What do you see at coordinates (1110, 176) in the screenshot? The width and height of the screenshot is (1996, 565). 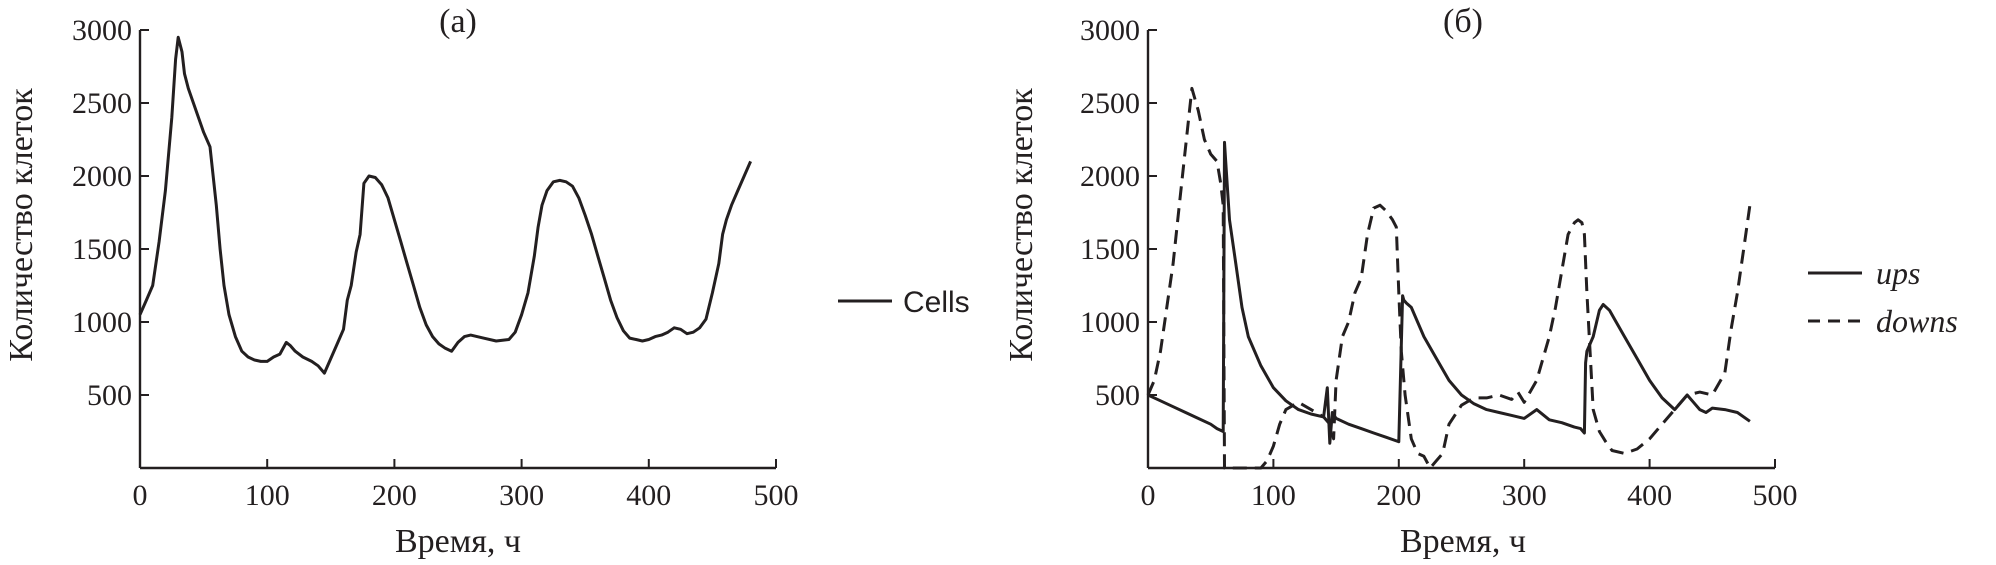 I see `panel-b-y-tick-label: 2000` at bounding box center [1110, 176].